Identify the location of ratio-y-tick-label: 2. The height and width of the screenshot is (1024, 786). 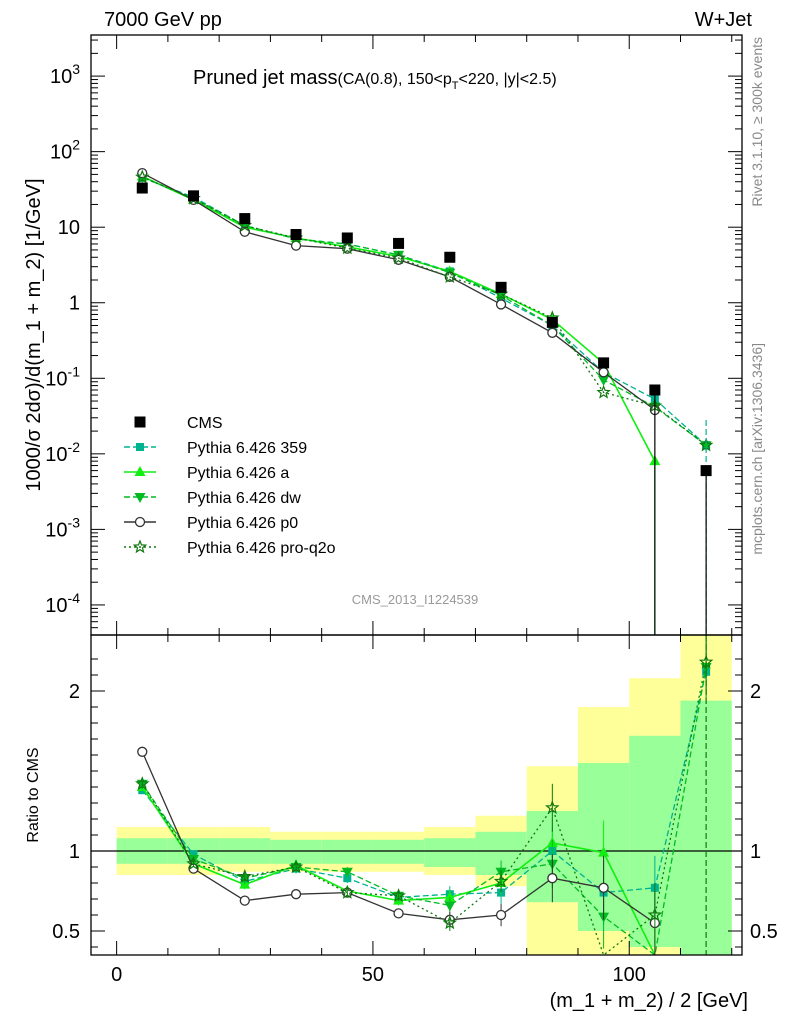
(74, 692).